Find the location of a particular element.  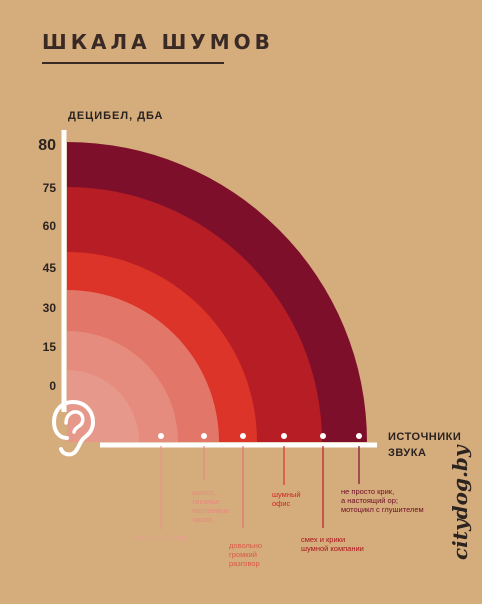

source-markers is located at coordinates (260, 481).